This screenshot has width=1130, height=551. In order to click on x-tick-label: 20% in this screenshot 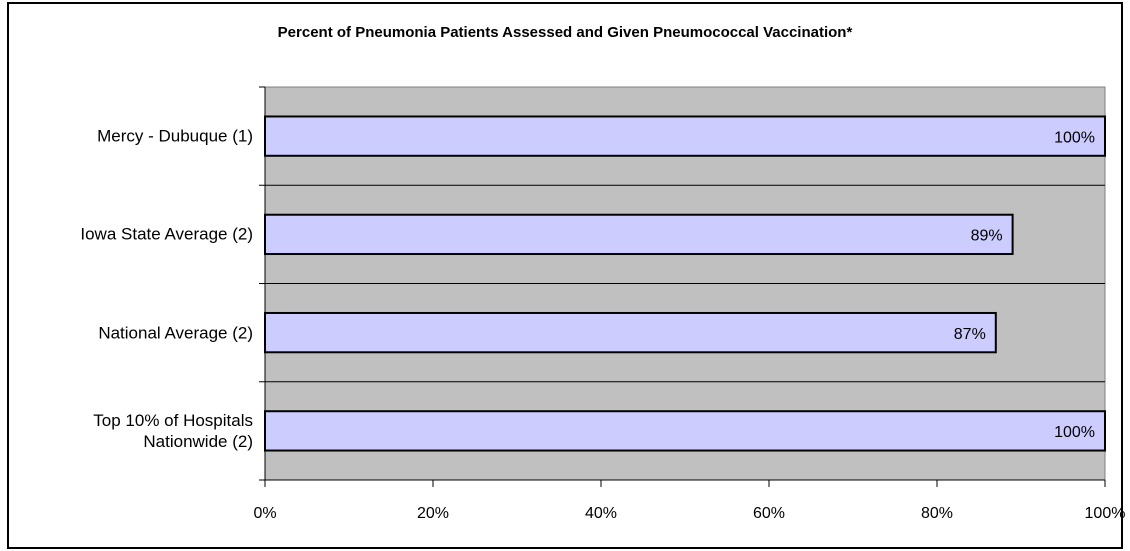, I will do `click(433, 513)`.